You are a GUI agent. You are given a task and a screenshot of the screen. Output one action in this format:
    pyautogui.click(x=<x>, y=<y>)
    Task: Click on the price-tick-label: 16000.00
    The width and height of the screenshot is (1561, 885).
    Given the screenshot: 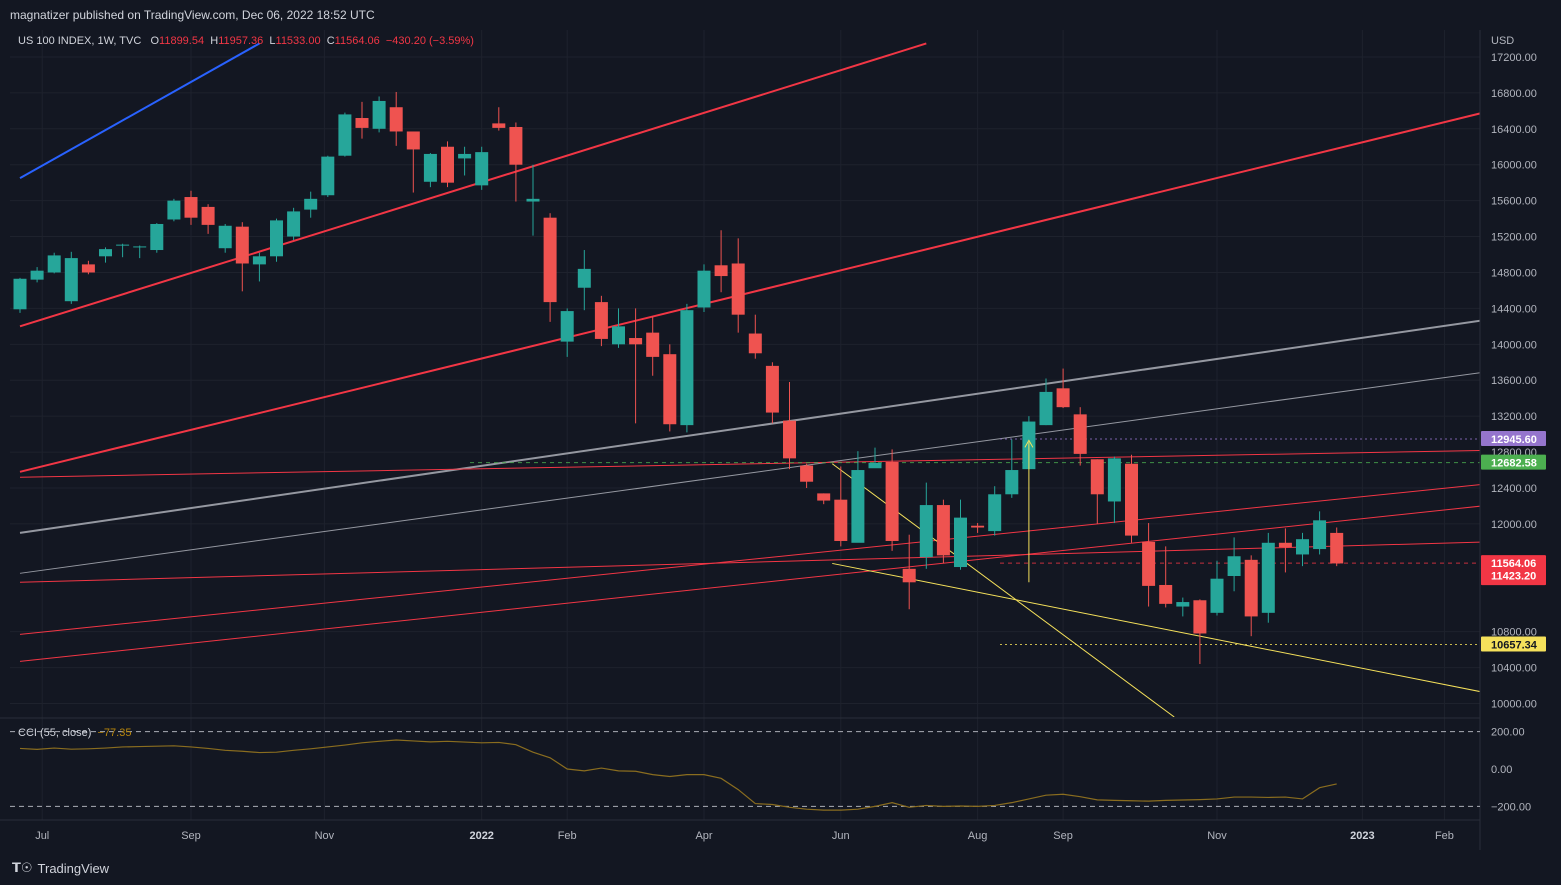 What is the action you would take?
    pyautogui.click(x=1514, y=166)
    